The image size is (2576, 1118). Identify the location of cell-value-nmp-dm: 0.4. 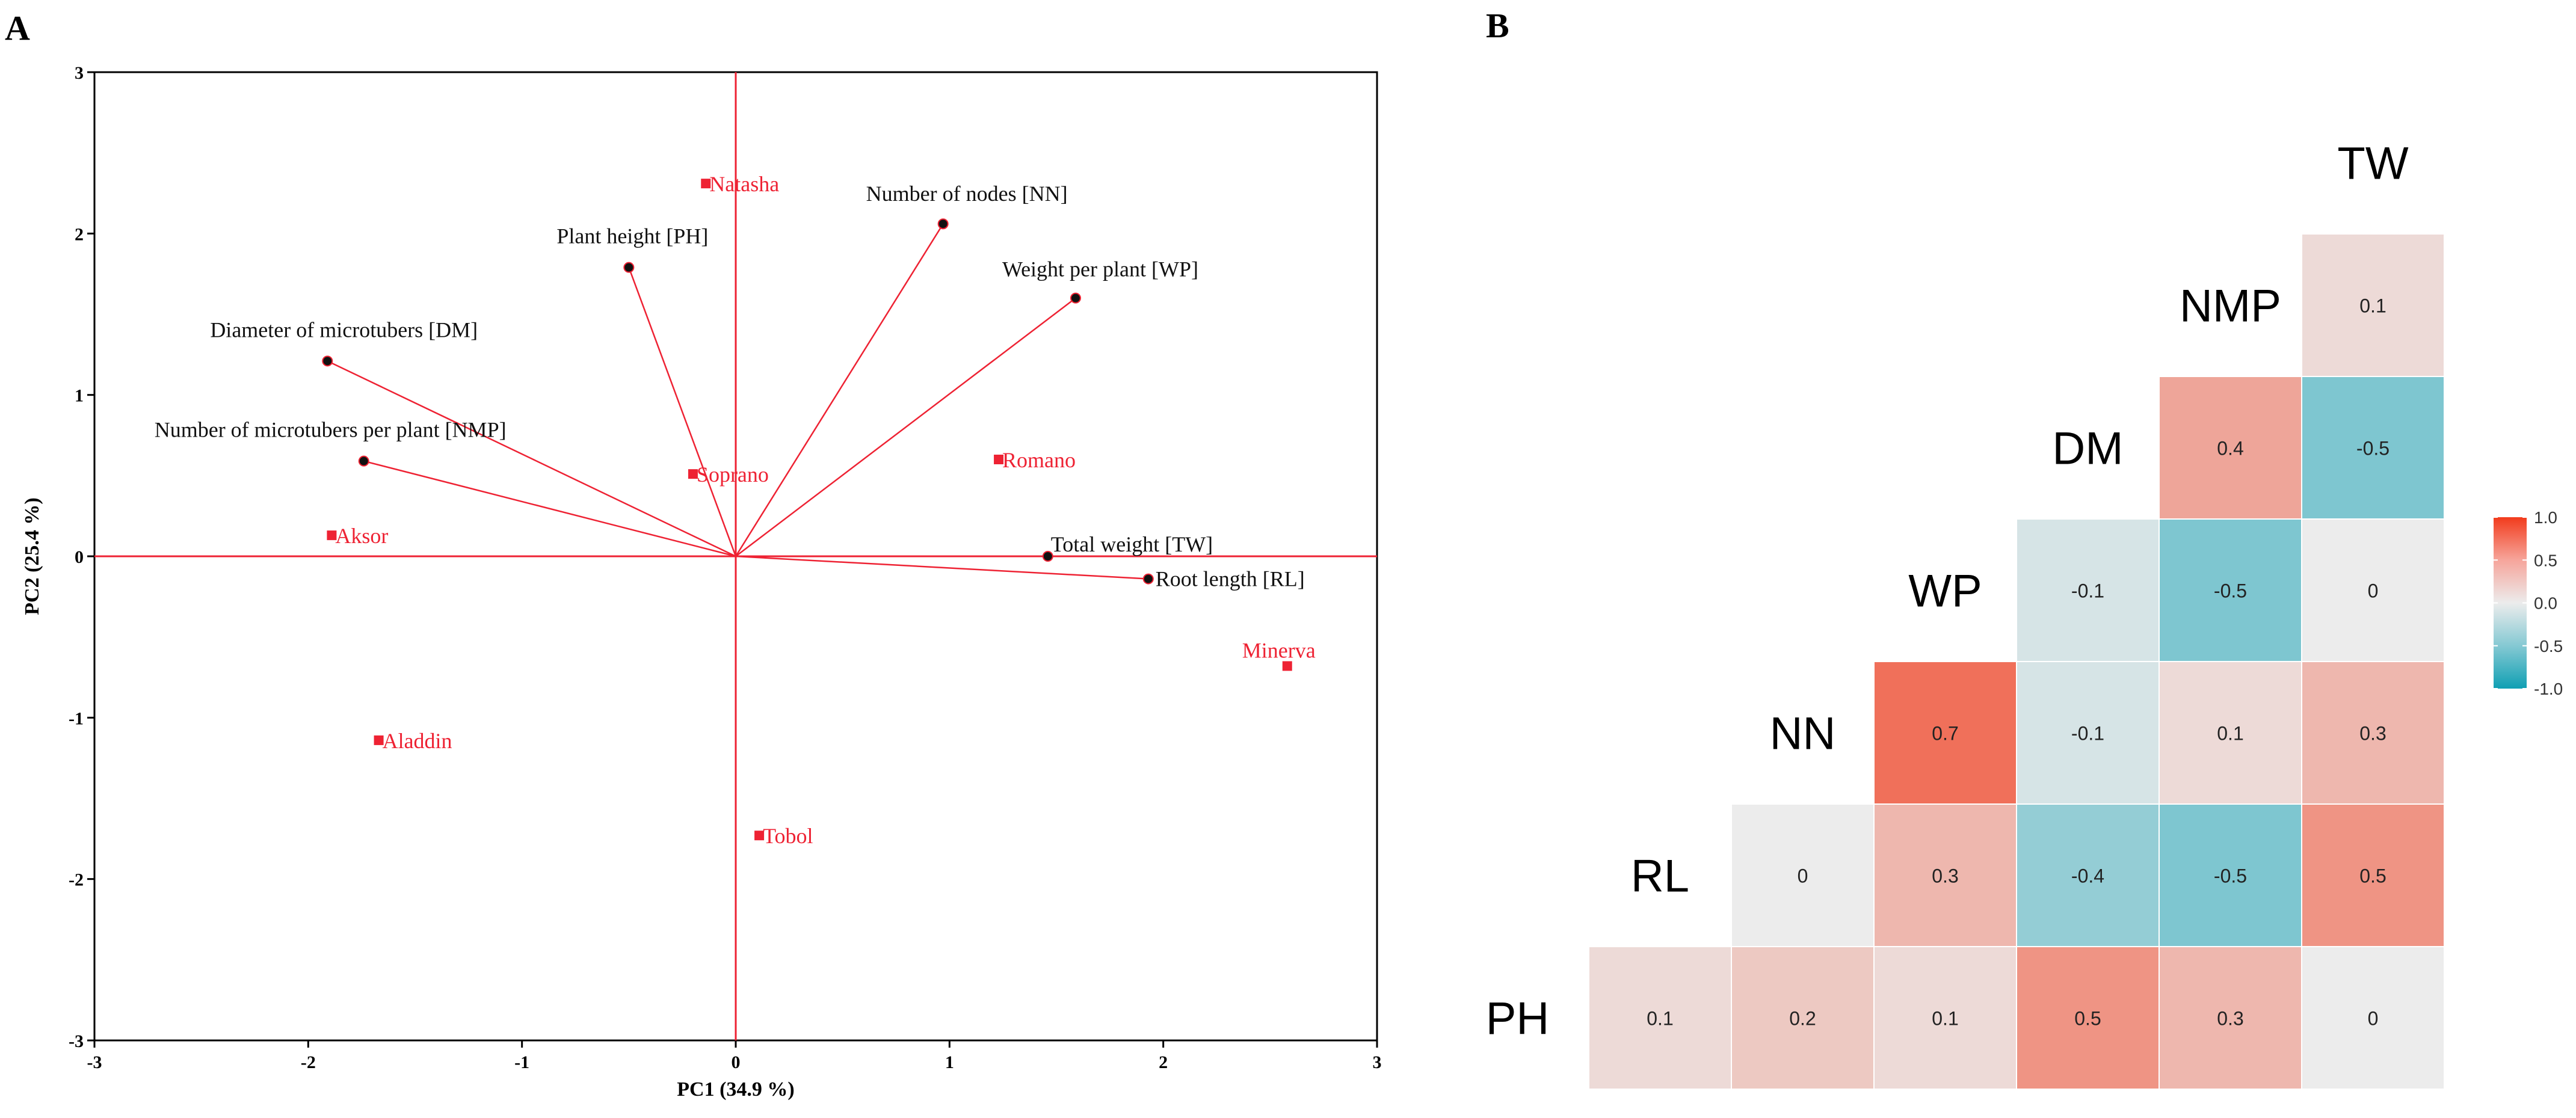
(2230, 448).